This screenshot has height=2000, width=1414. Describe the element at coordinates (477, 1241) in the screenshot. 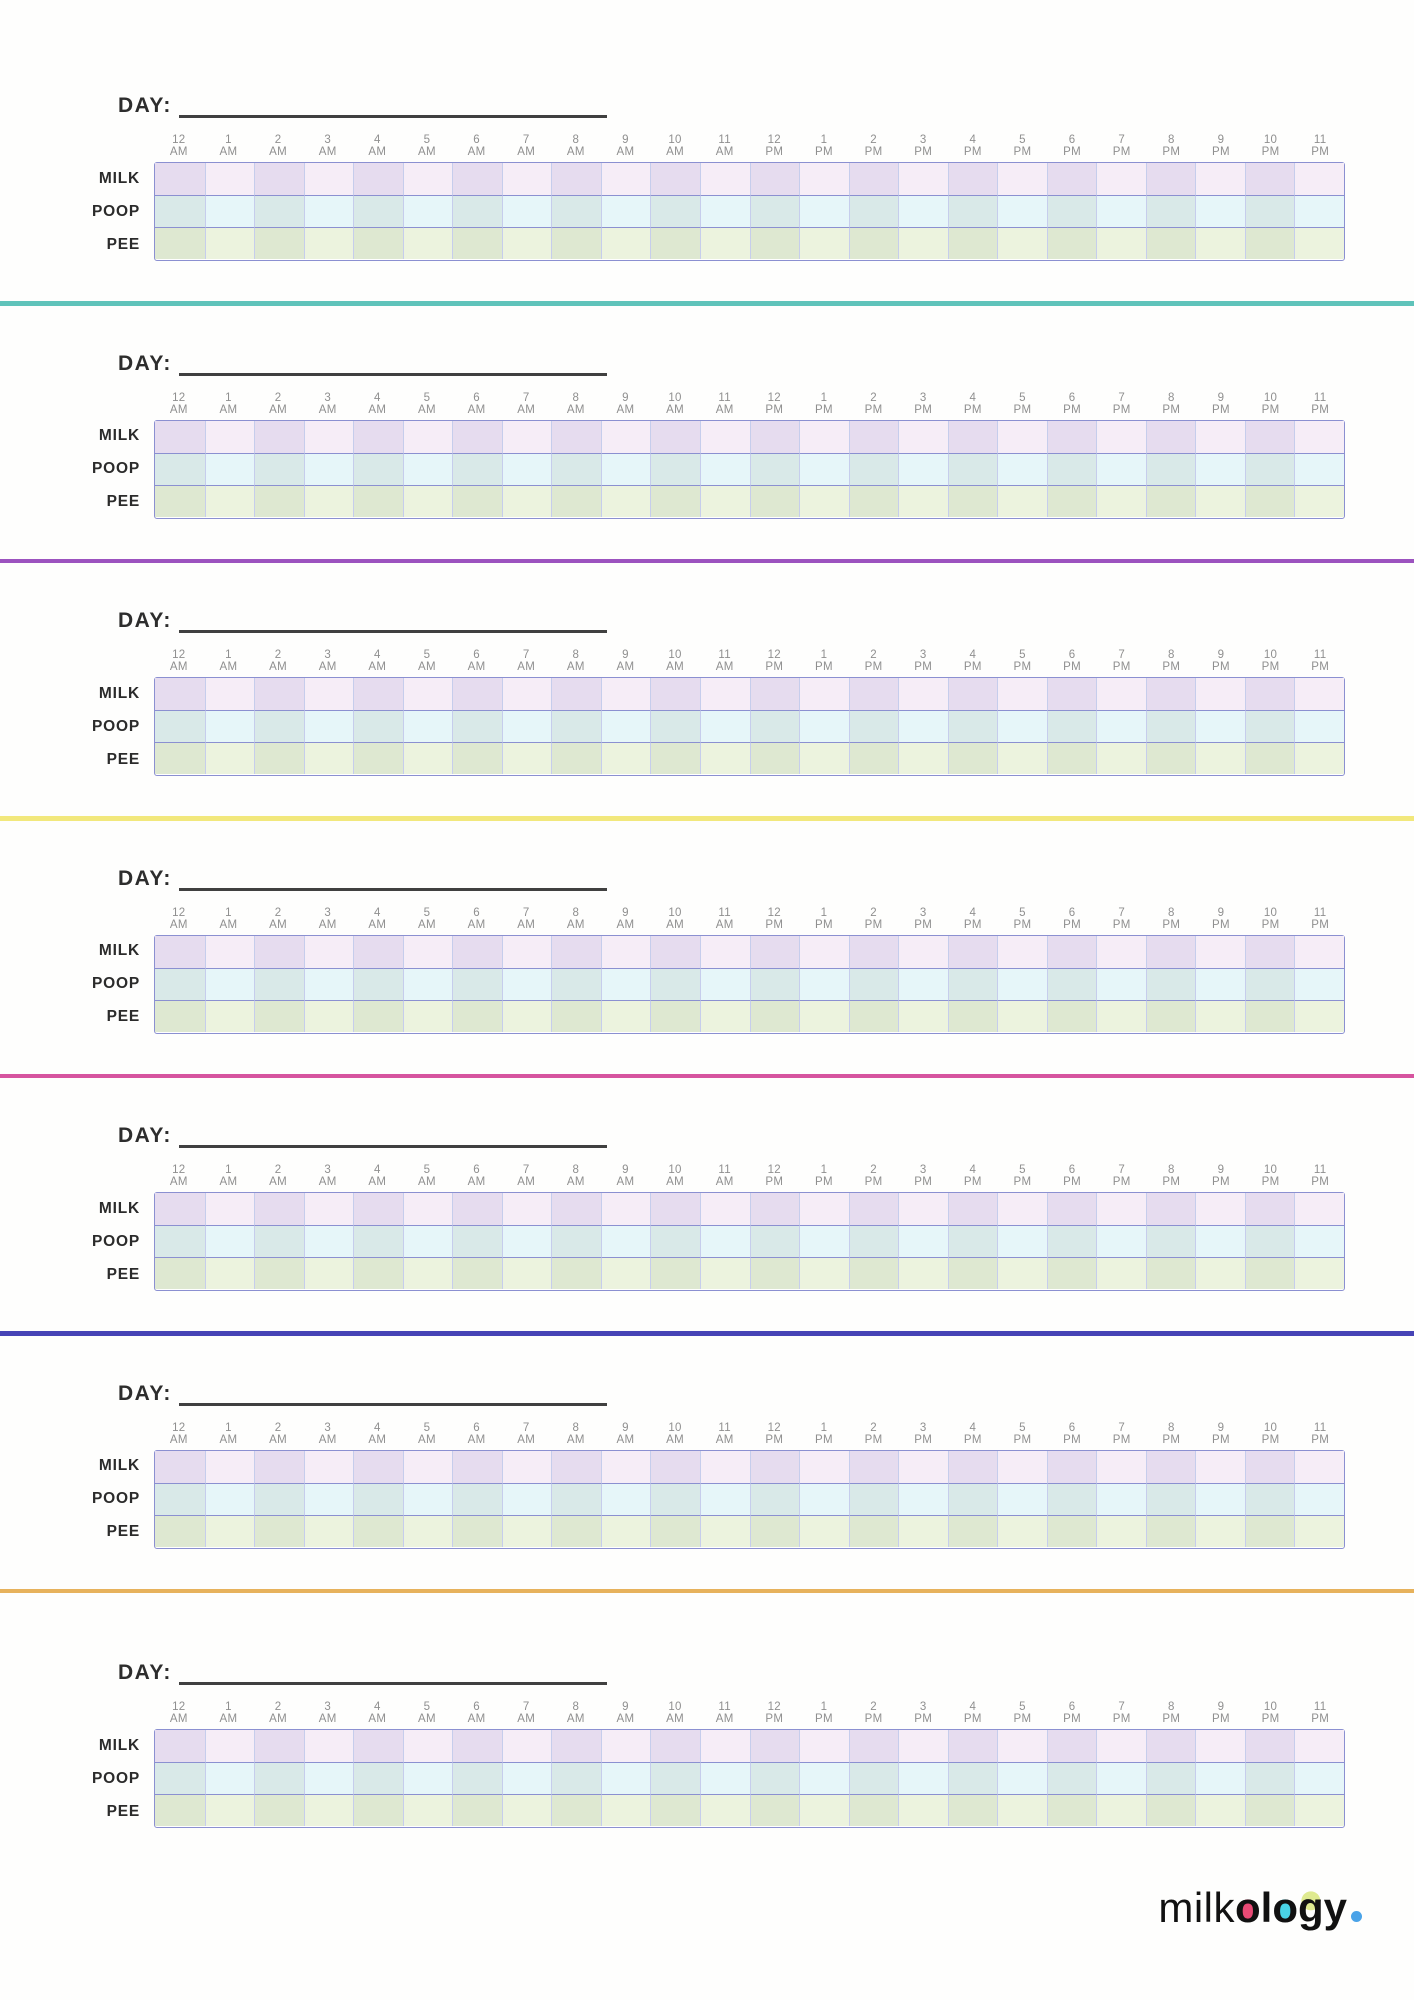

I see `cell-poop-6am` at that location.